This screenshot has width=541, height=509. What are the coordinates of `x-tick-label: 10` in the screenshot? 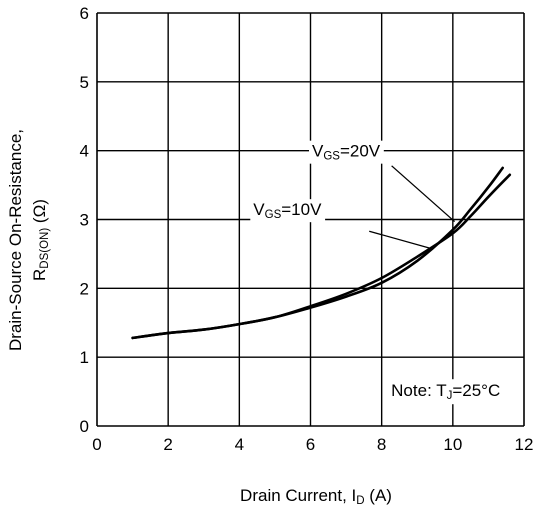 It's located at (452, 444).